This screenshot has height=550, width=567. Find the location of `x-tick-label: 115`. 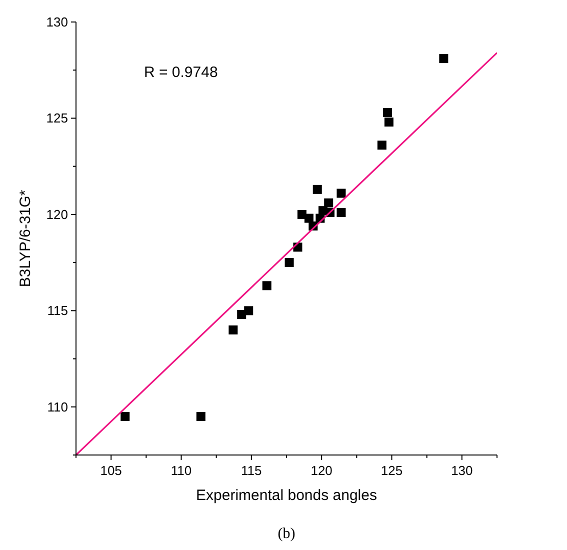

x-tick-label: 115 is located at coordinates (251, 470).